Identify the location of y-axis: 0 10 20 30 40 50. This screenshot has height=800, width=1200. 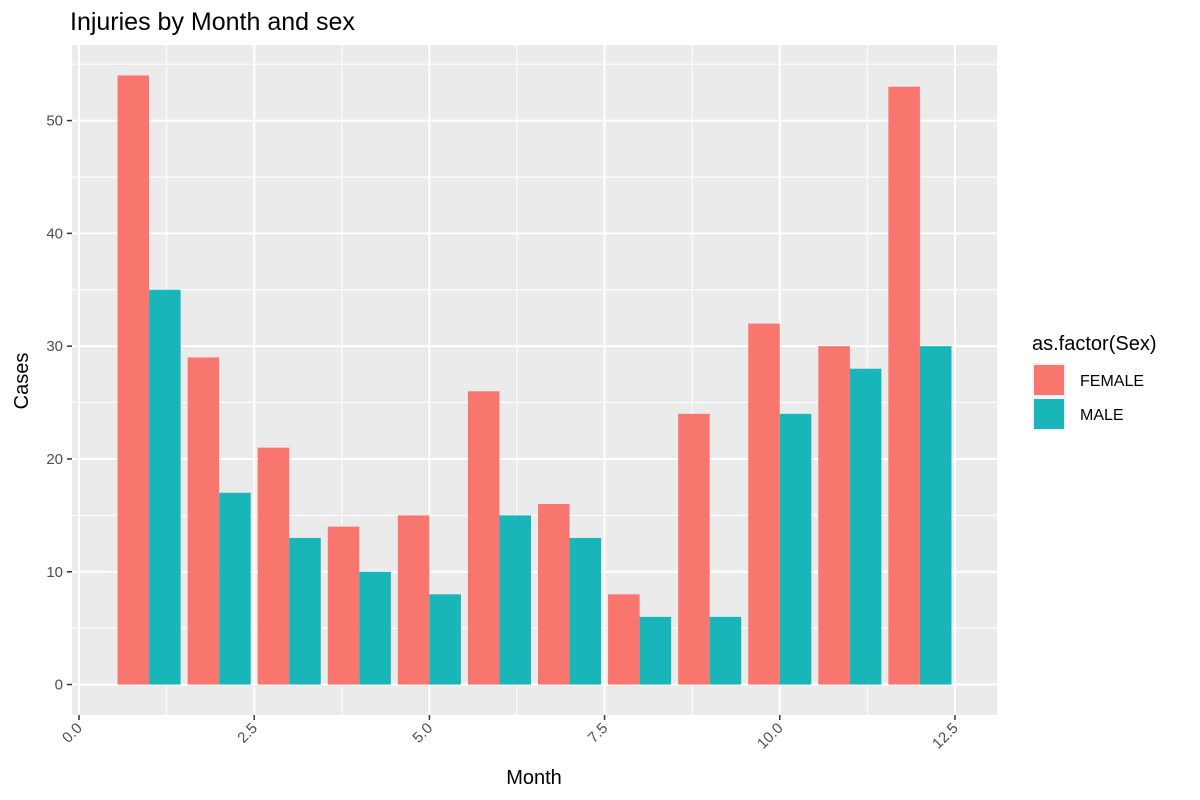
(59, 403).